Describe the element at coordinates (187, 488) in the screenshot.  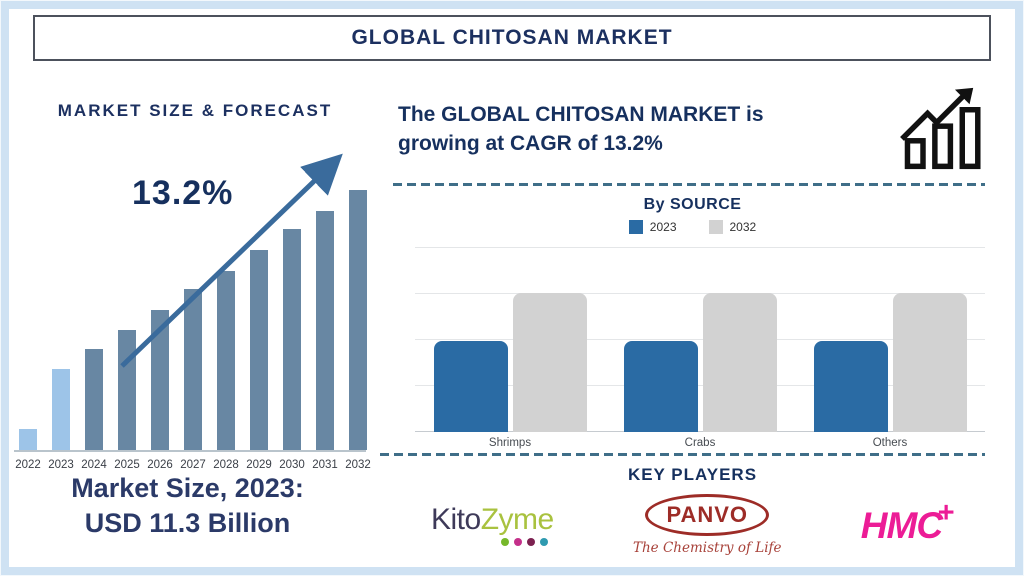
I see `market-size-caption-line1: Market Size, 2023:` at that location.